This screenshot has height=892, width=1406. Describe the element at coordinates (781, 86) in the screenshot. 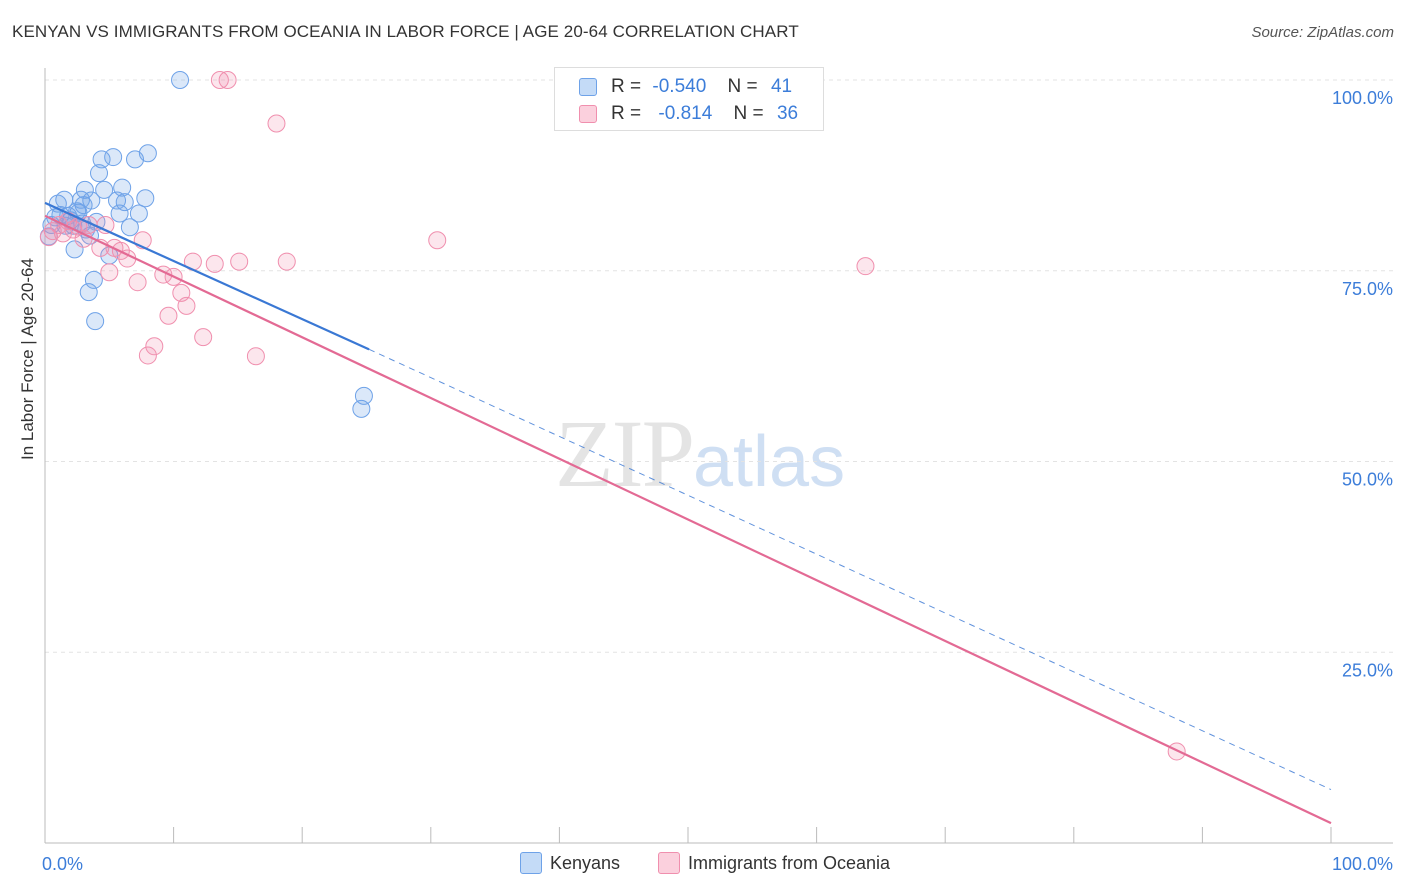

I see `legend-n-value-kenyans: 41` at that location.